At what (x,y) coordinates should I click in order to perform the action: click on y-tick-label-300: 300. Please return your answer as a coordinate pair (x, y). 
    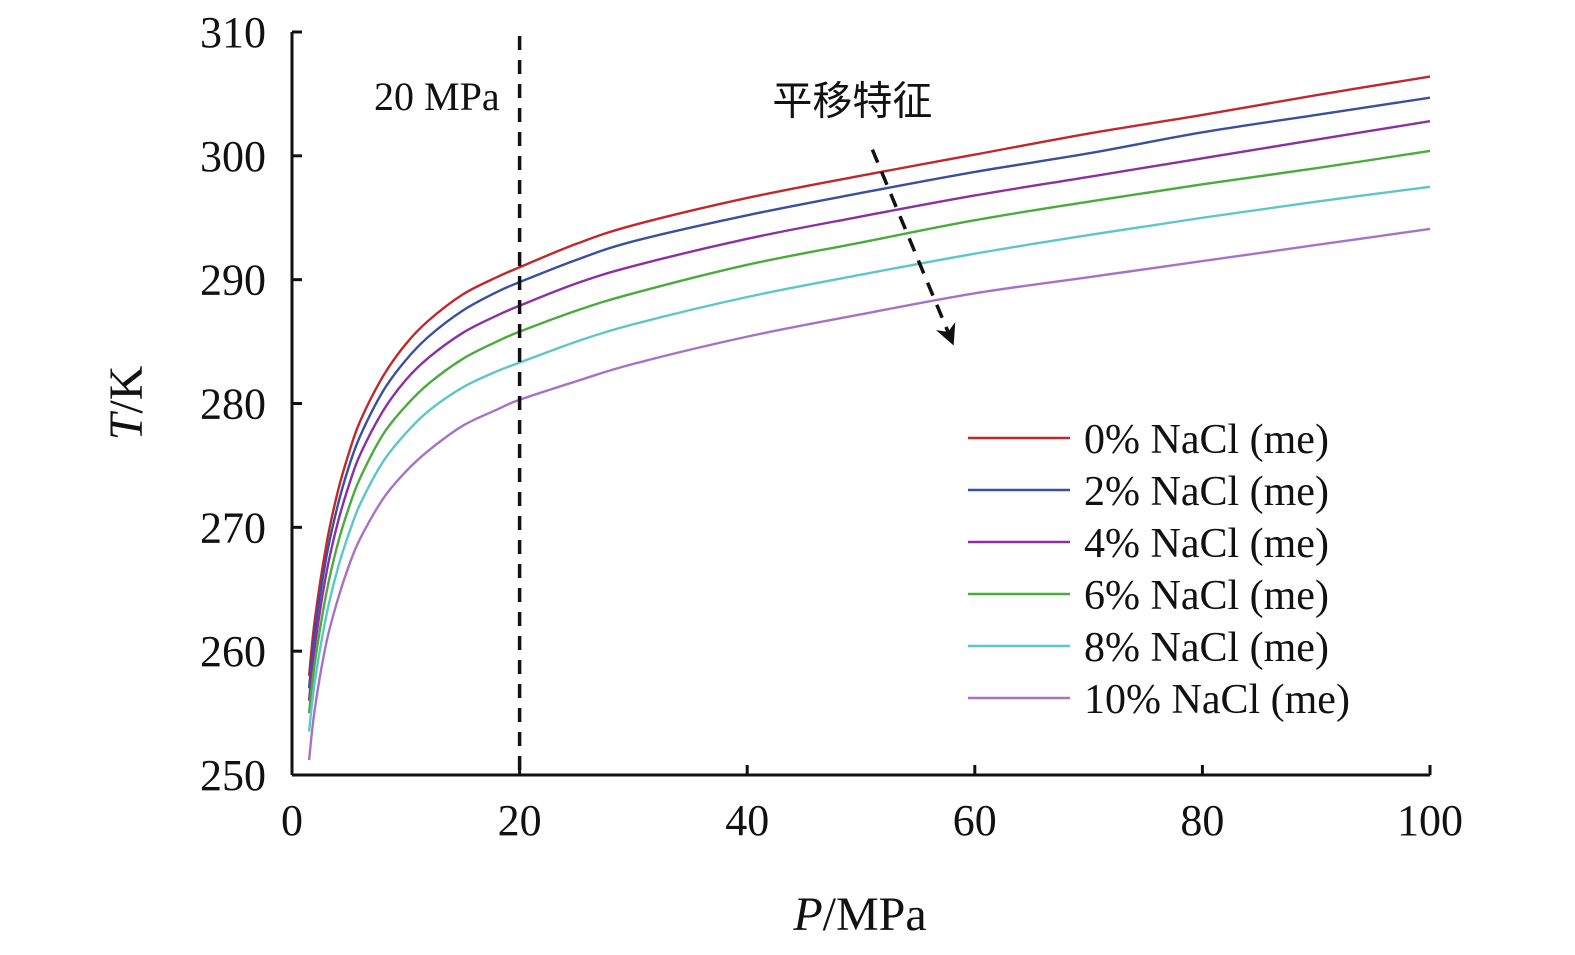
    Looking at the image, I should click on (233, 156).